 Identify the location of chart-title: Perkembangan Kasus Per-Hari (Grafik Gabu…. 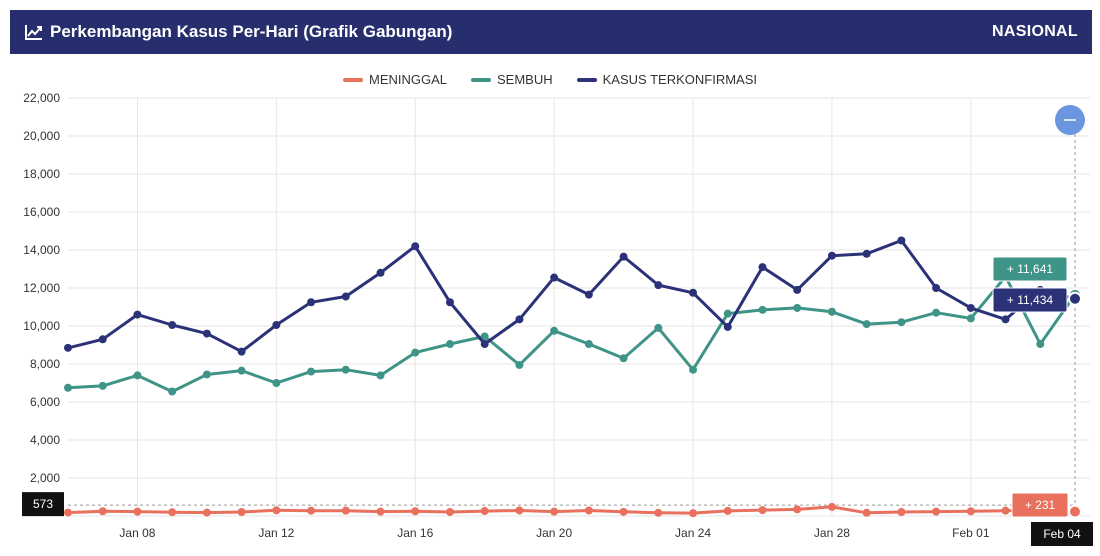
(251, 31).